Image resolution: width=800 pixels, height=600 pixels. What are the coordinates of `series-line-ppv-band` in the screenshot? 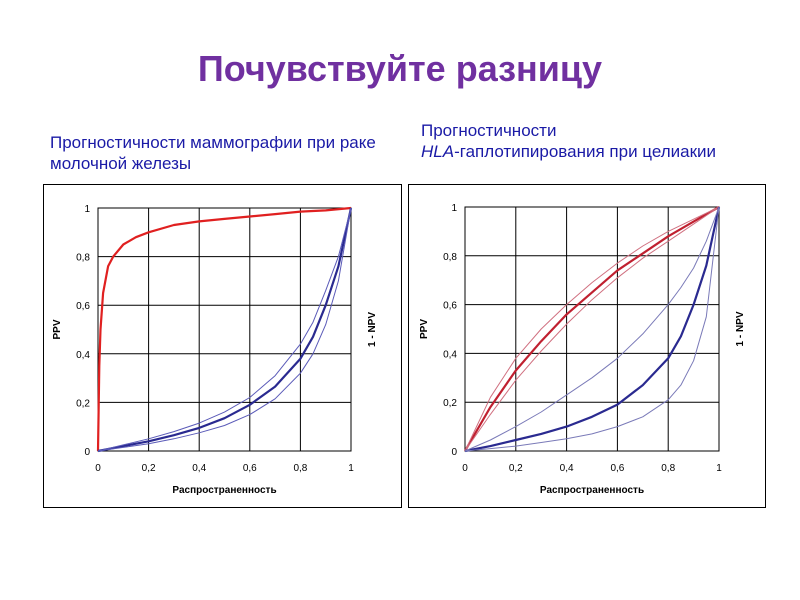 It's located at (592, 329).